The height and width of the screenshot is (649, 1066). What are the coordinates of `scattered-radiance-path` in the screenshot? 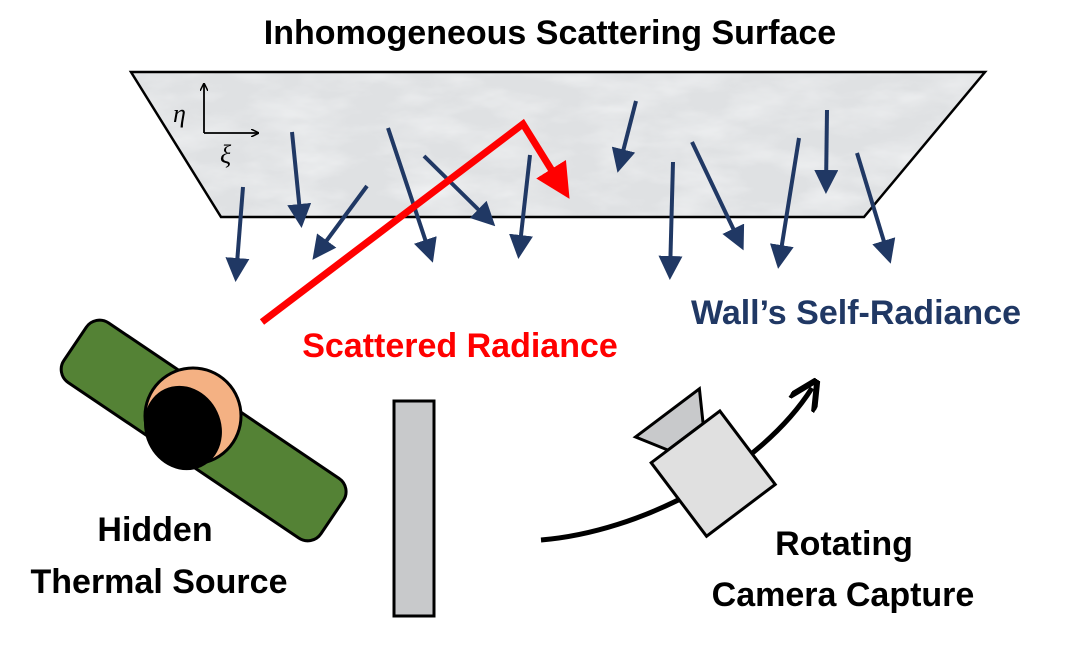 It's located at (414, 221).